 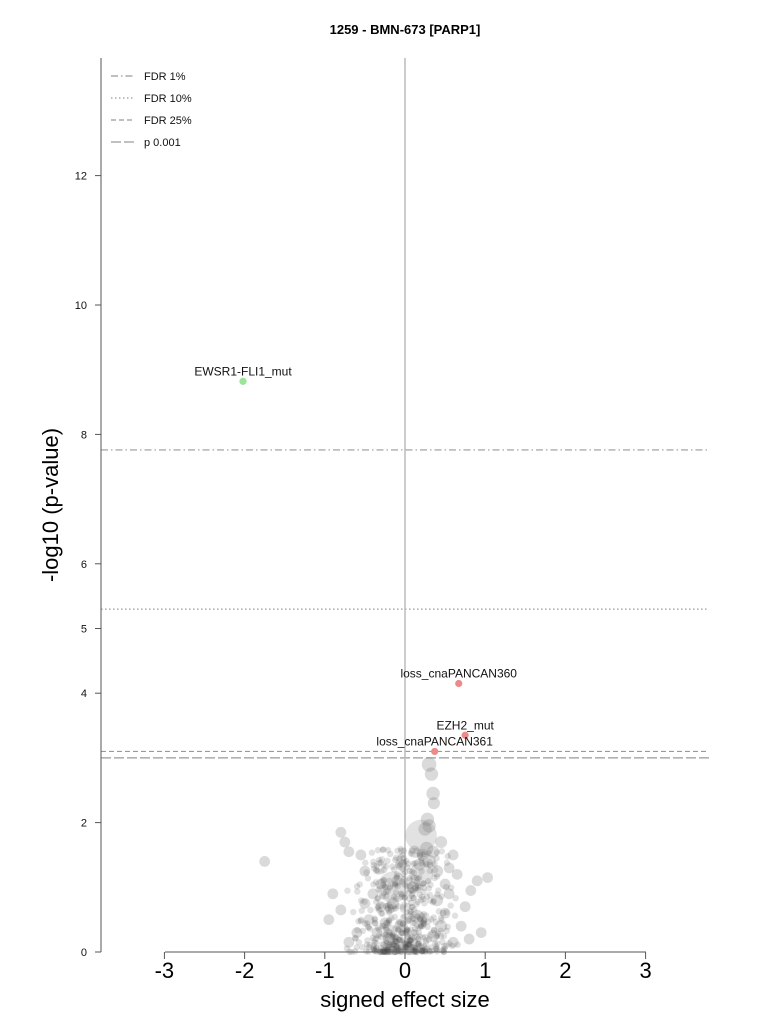 What do you see at coordinates (84, 565) in the screenshot?
I see `y-tick-label: 6` at bounding box center [84, 565].